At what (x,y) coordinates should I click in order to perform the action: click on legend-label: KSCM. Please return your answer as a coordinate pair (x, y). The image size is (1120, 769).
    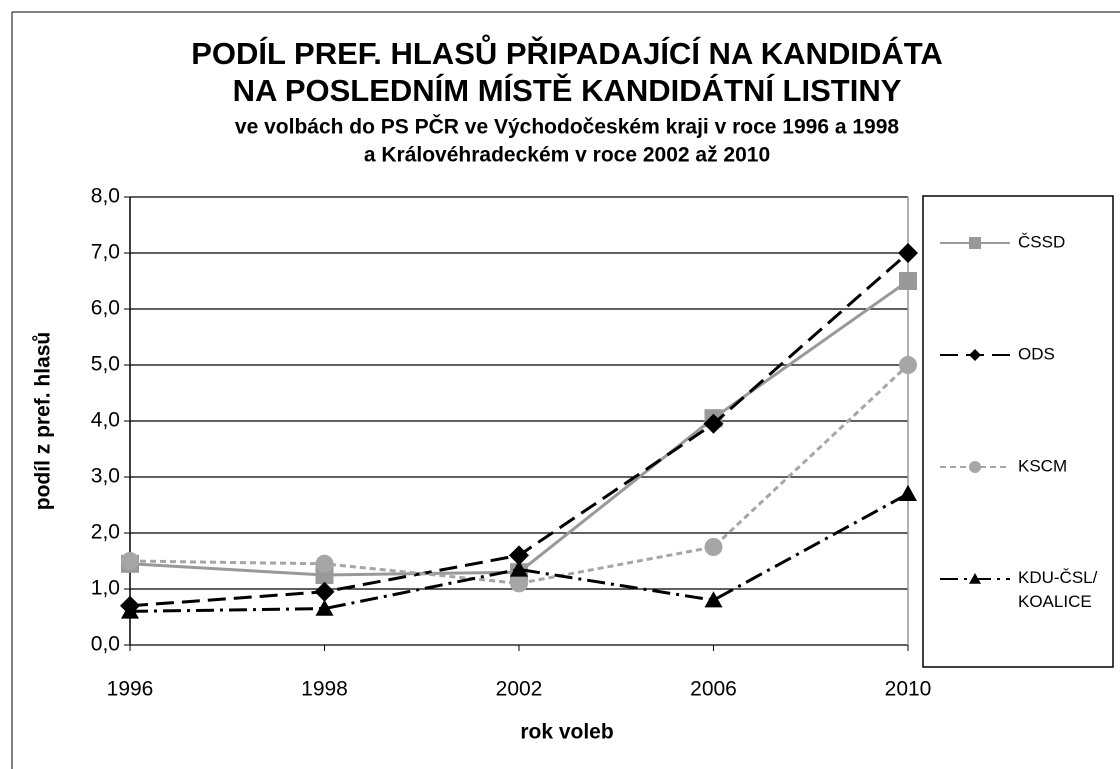
    Looking at the image, I should click on (1042, 465).